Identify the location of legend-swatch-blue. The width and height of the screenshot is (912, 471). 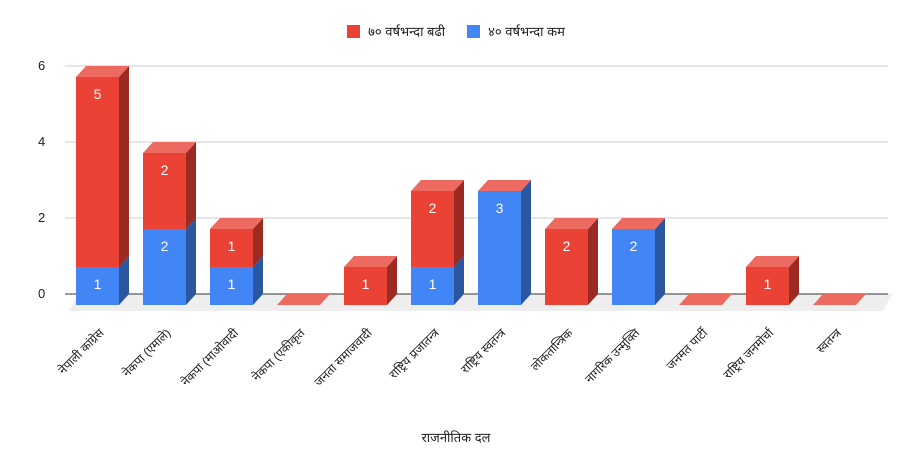
(474, 31).